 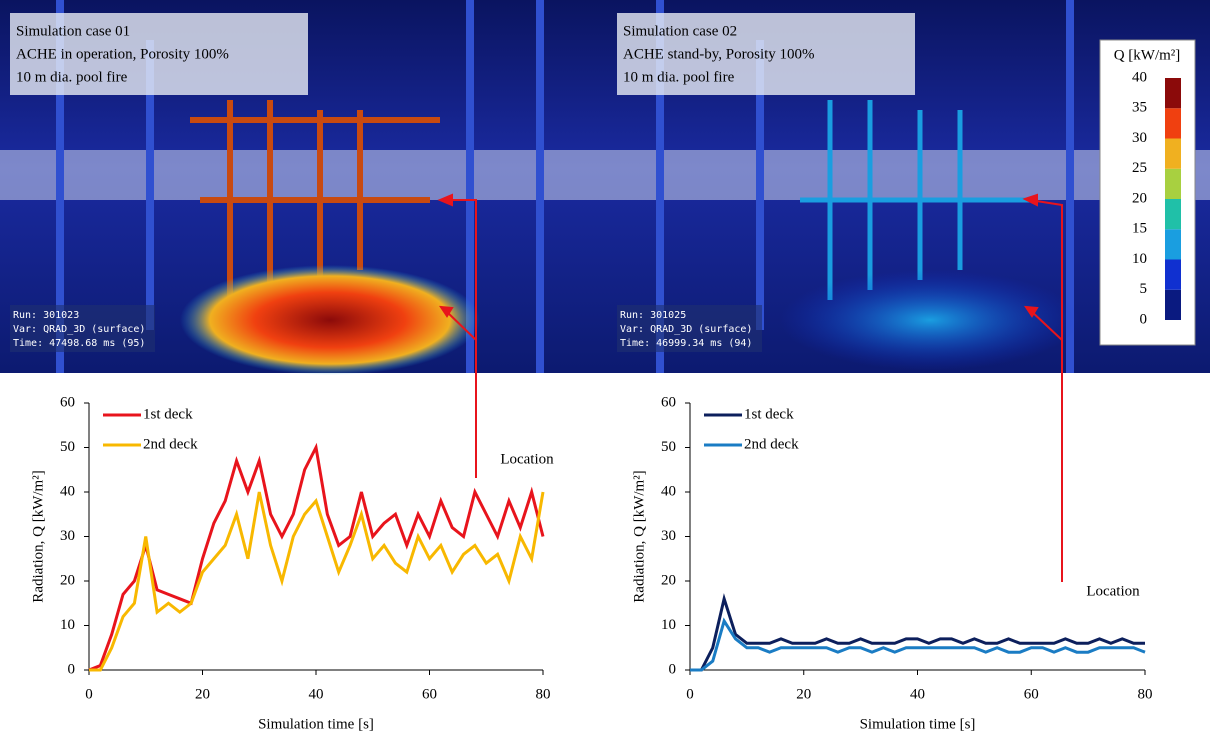 What do you see at coordinates (719, 54) in the screenshot?
I see `caption-line: ACHE stand-by, Porosity 100%` at bounding box center [719, 54].